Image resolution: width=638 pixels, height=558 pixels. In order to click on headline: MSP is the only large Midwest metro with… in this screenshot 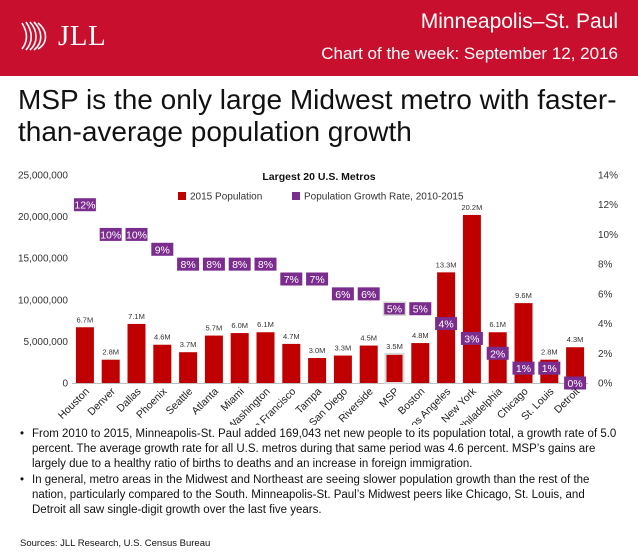, I will do `click(317, 115)`.